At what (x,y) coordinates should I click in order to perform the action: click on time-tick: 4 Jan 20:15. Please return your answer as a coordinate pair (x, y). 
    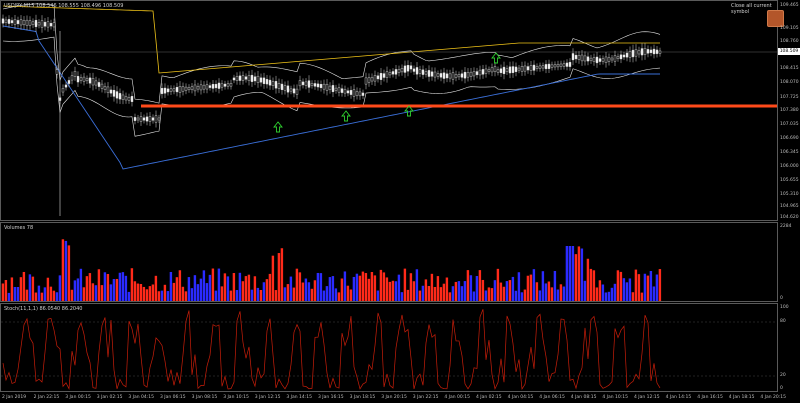
    Looking at the image, I should click on (773, 397).